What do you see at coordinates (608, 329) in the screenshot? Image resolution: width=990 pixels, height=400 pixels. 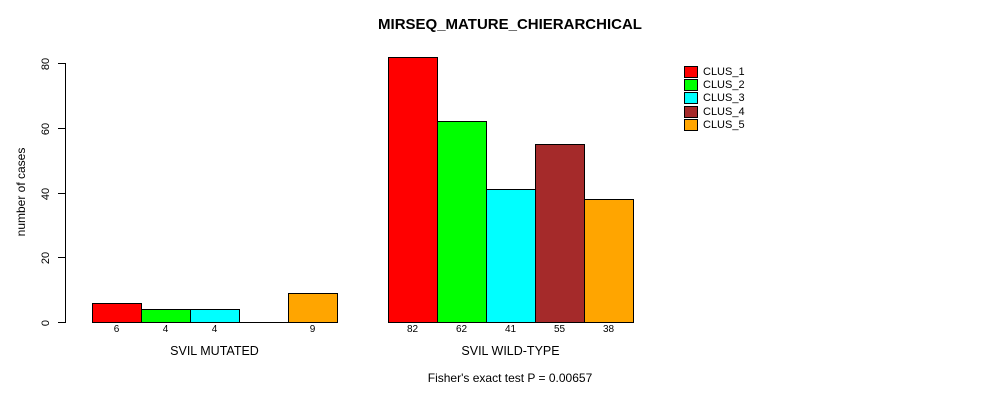 I see `bar-value-label: 38` at bounding box center [608, 329].